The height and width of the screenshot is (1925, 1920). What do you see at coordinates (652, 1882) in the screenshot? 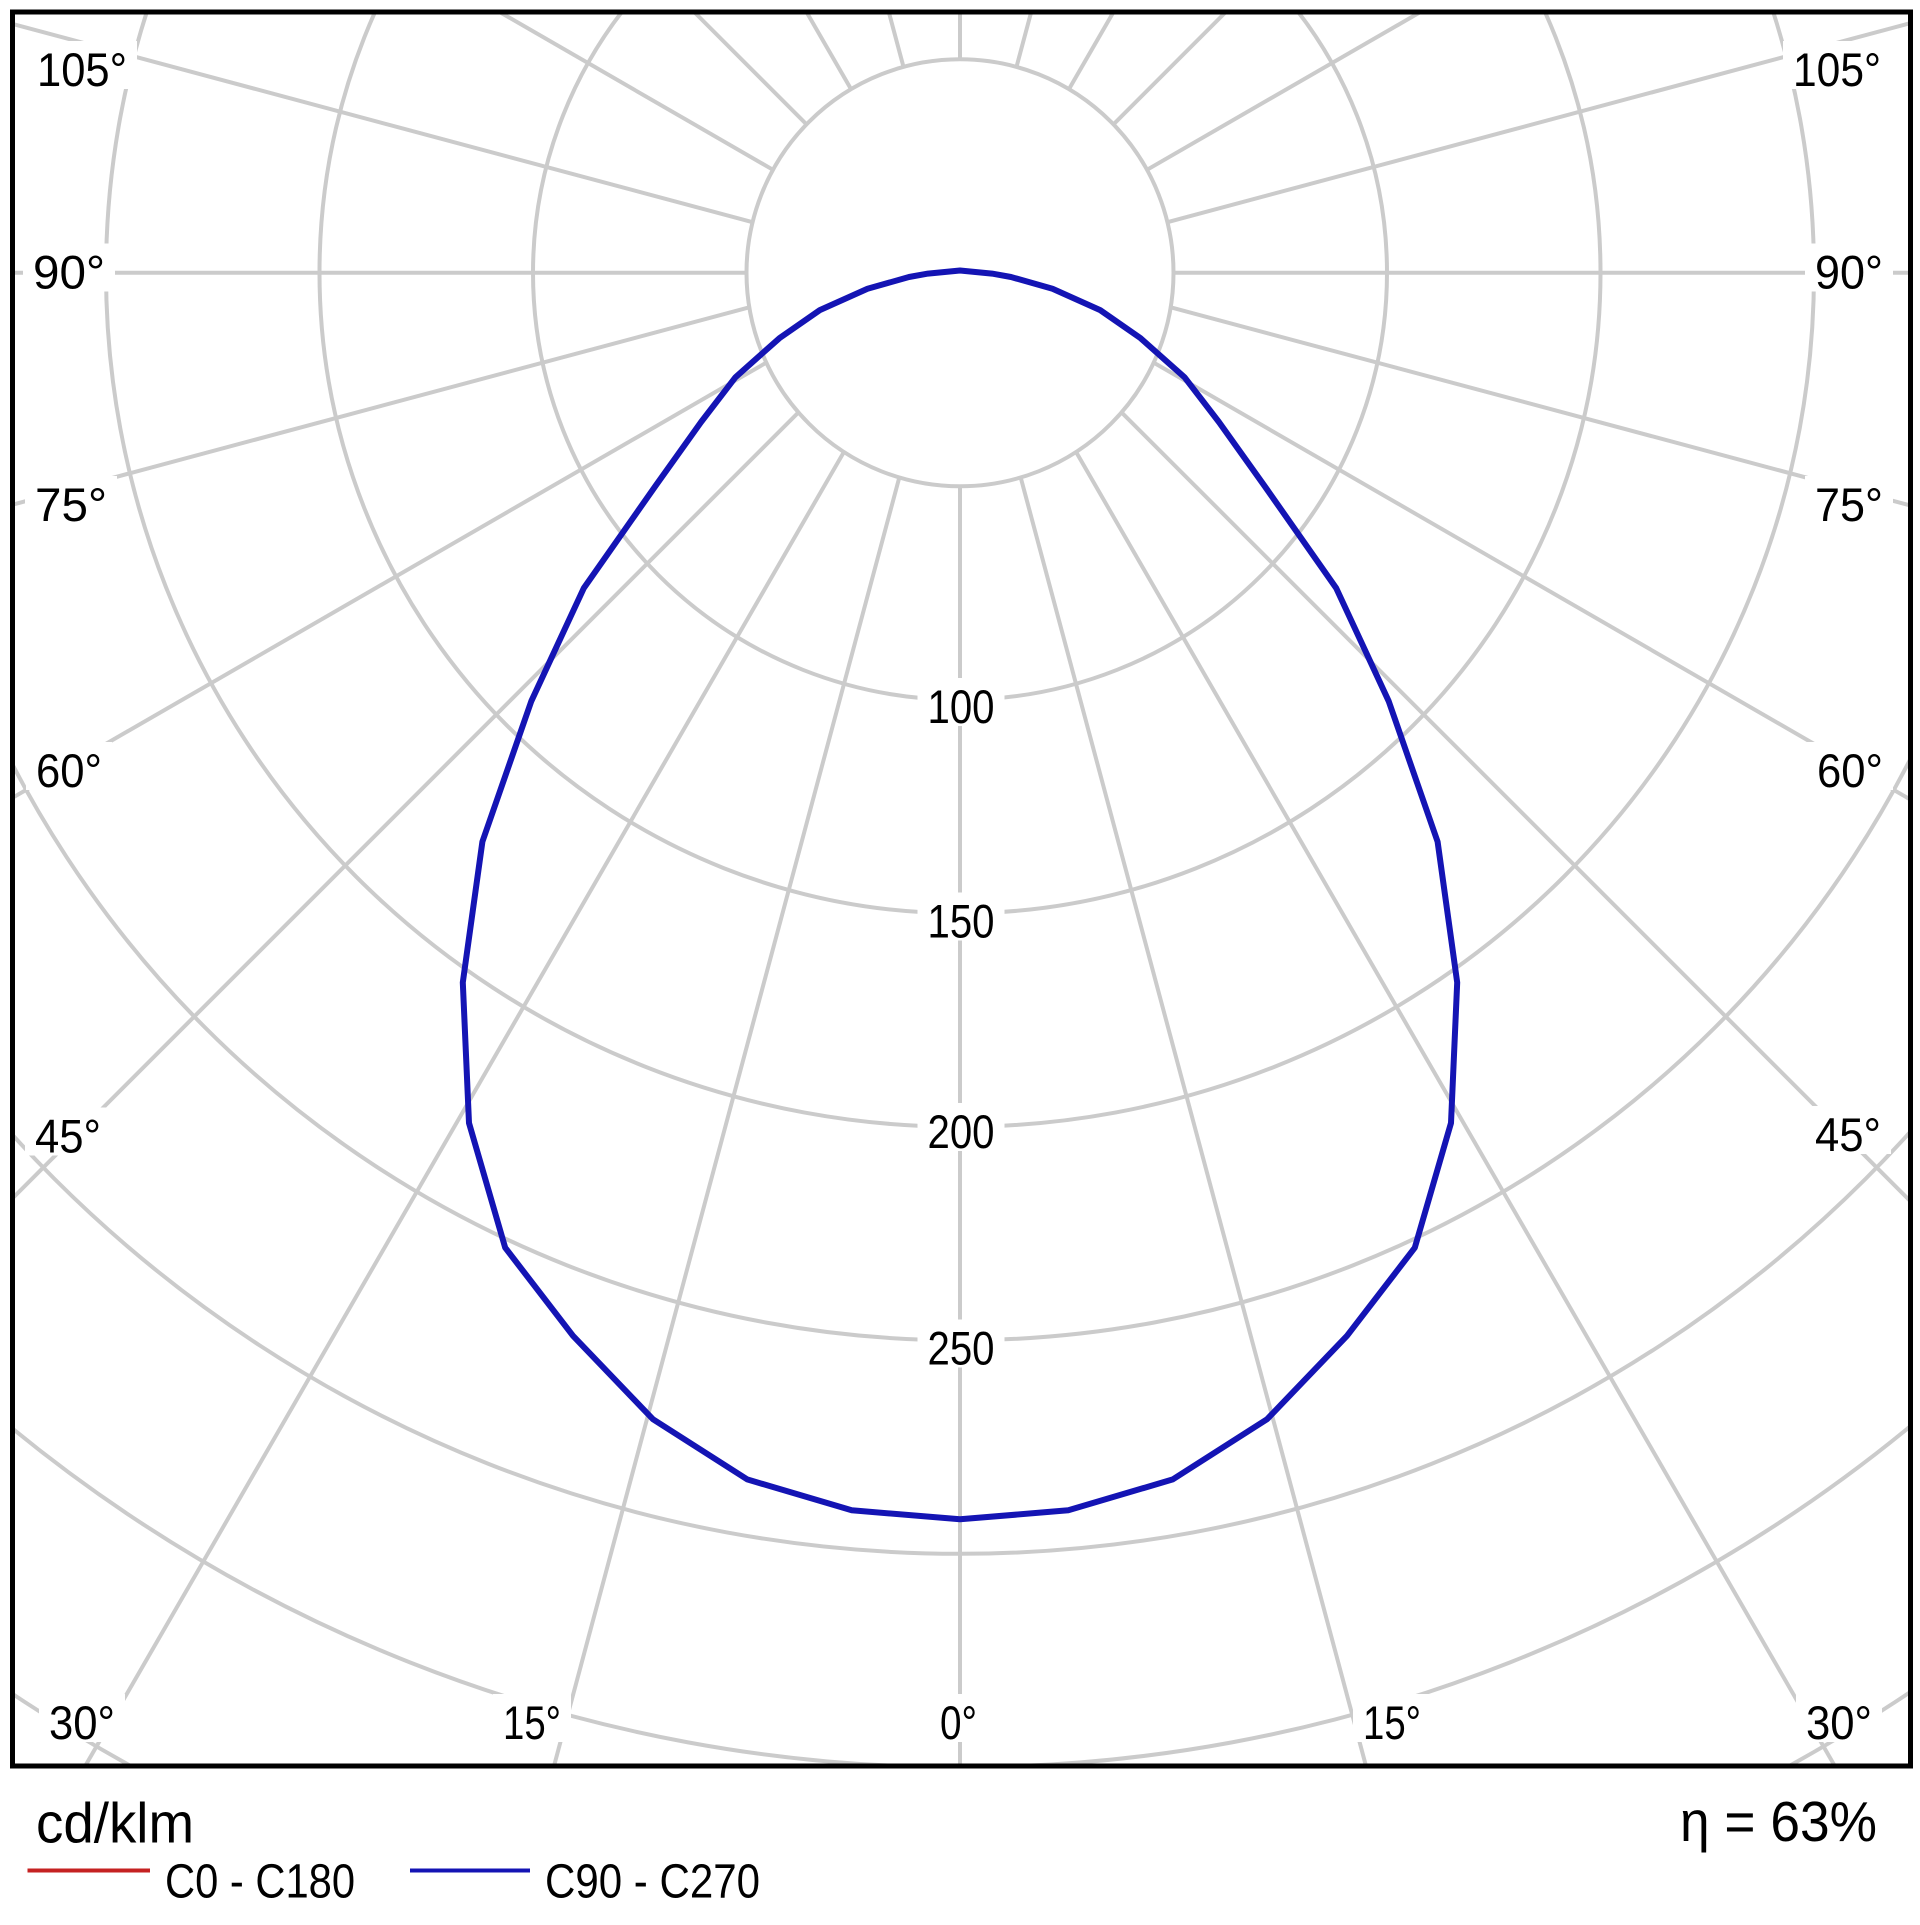
I see `svg-text: C90 - C270` at bounding box center [652, 1882].